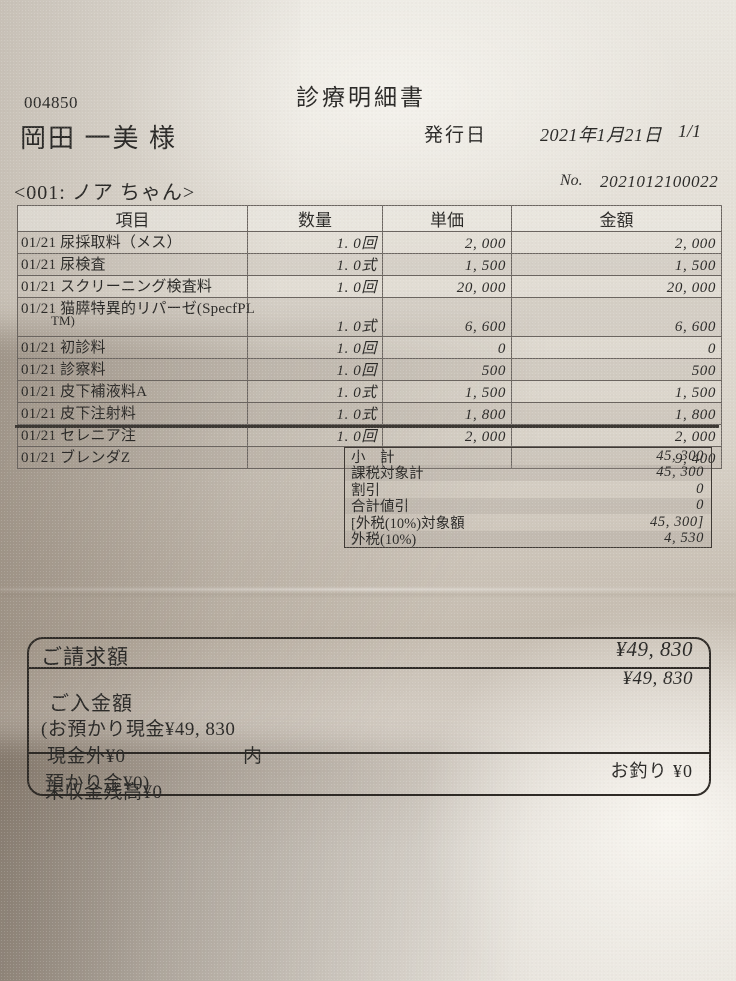 The height and width of the screenshot is (981, 736). Describe the element at coordinates (447, 242) in the screenshot. I see `cell-unit-price: 2, 000` at that location.